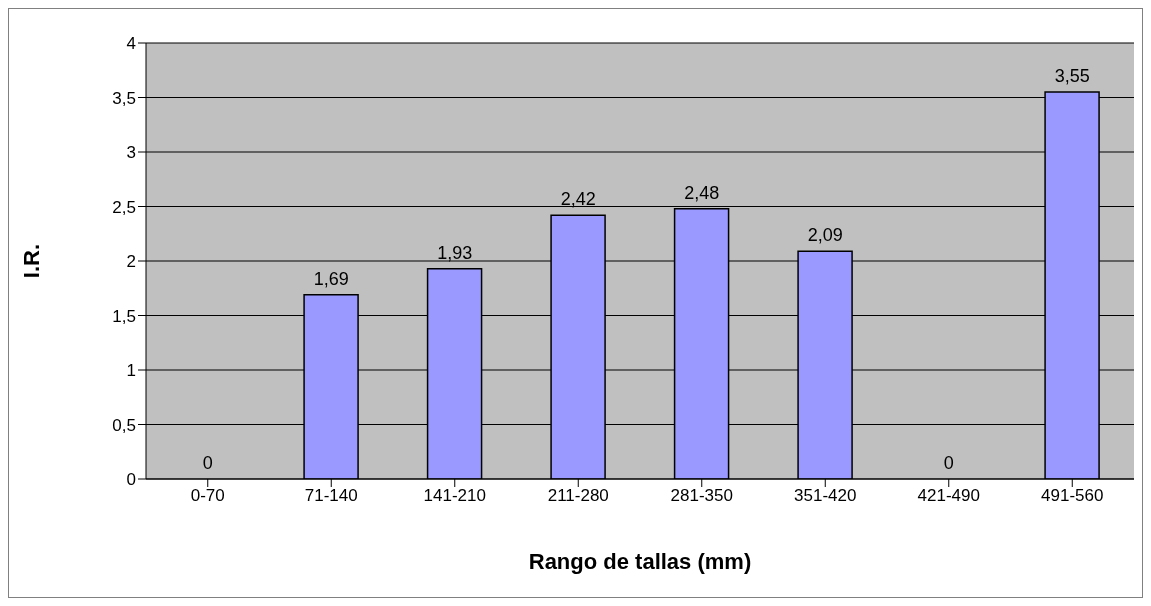  What do you see at coordinates (124, 207) in the screenshot?
I see `y-tick-label: 2,5` at bounding box center [124, 207].